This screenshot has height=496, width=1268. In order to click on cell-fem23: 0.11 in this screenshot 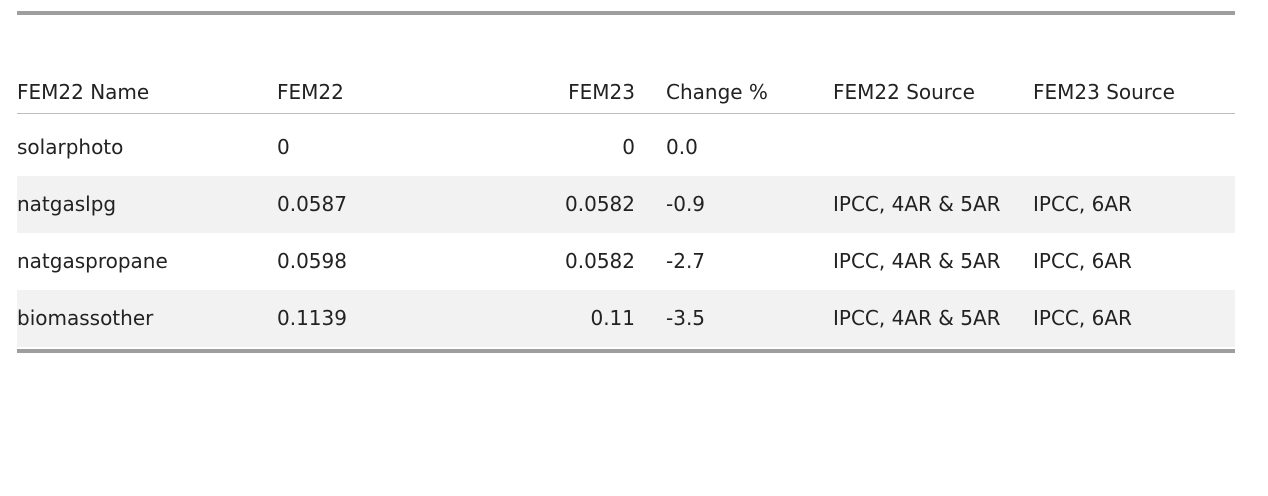, I will do `click(612, 318)`.